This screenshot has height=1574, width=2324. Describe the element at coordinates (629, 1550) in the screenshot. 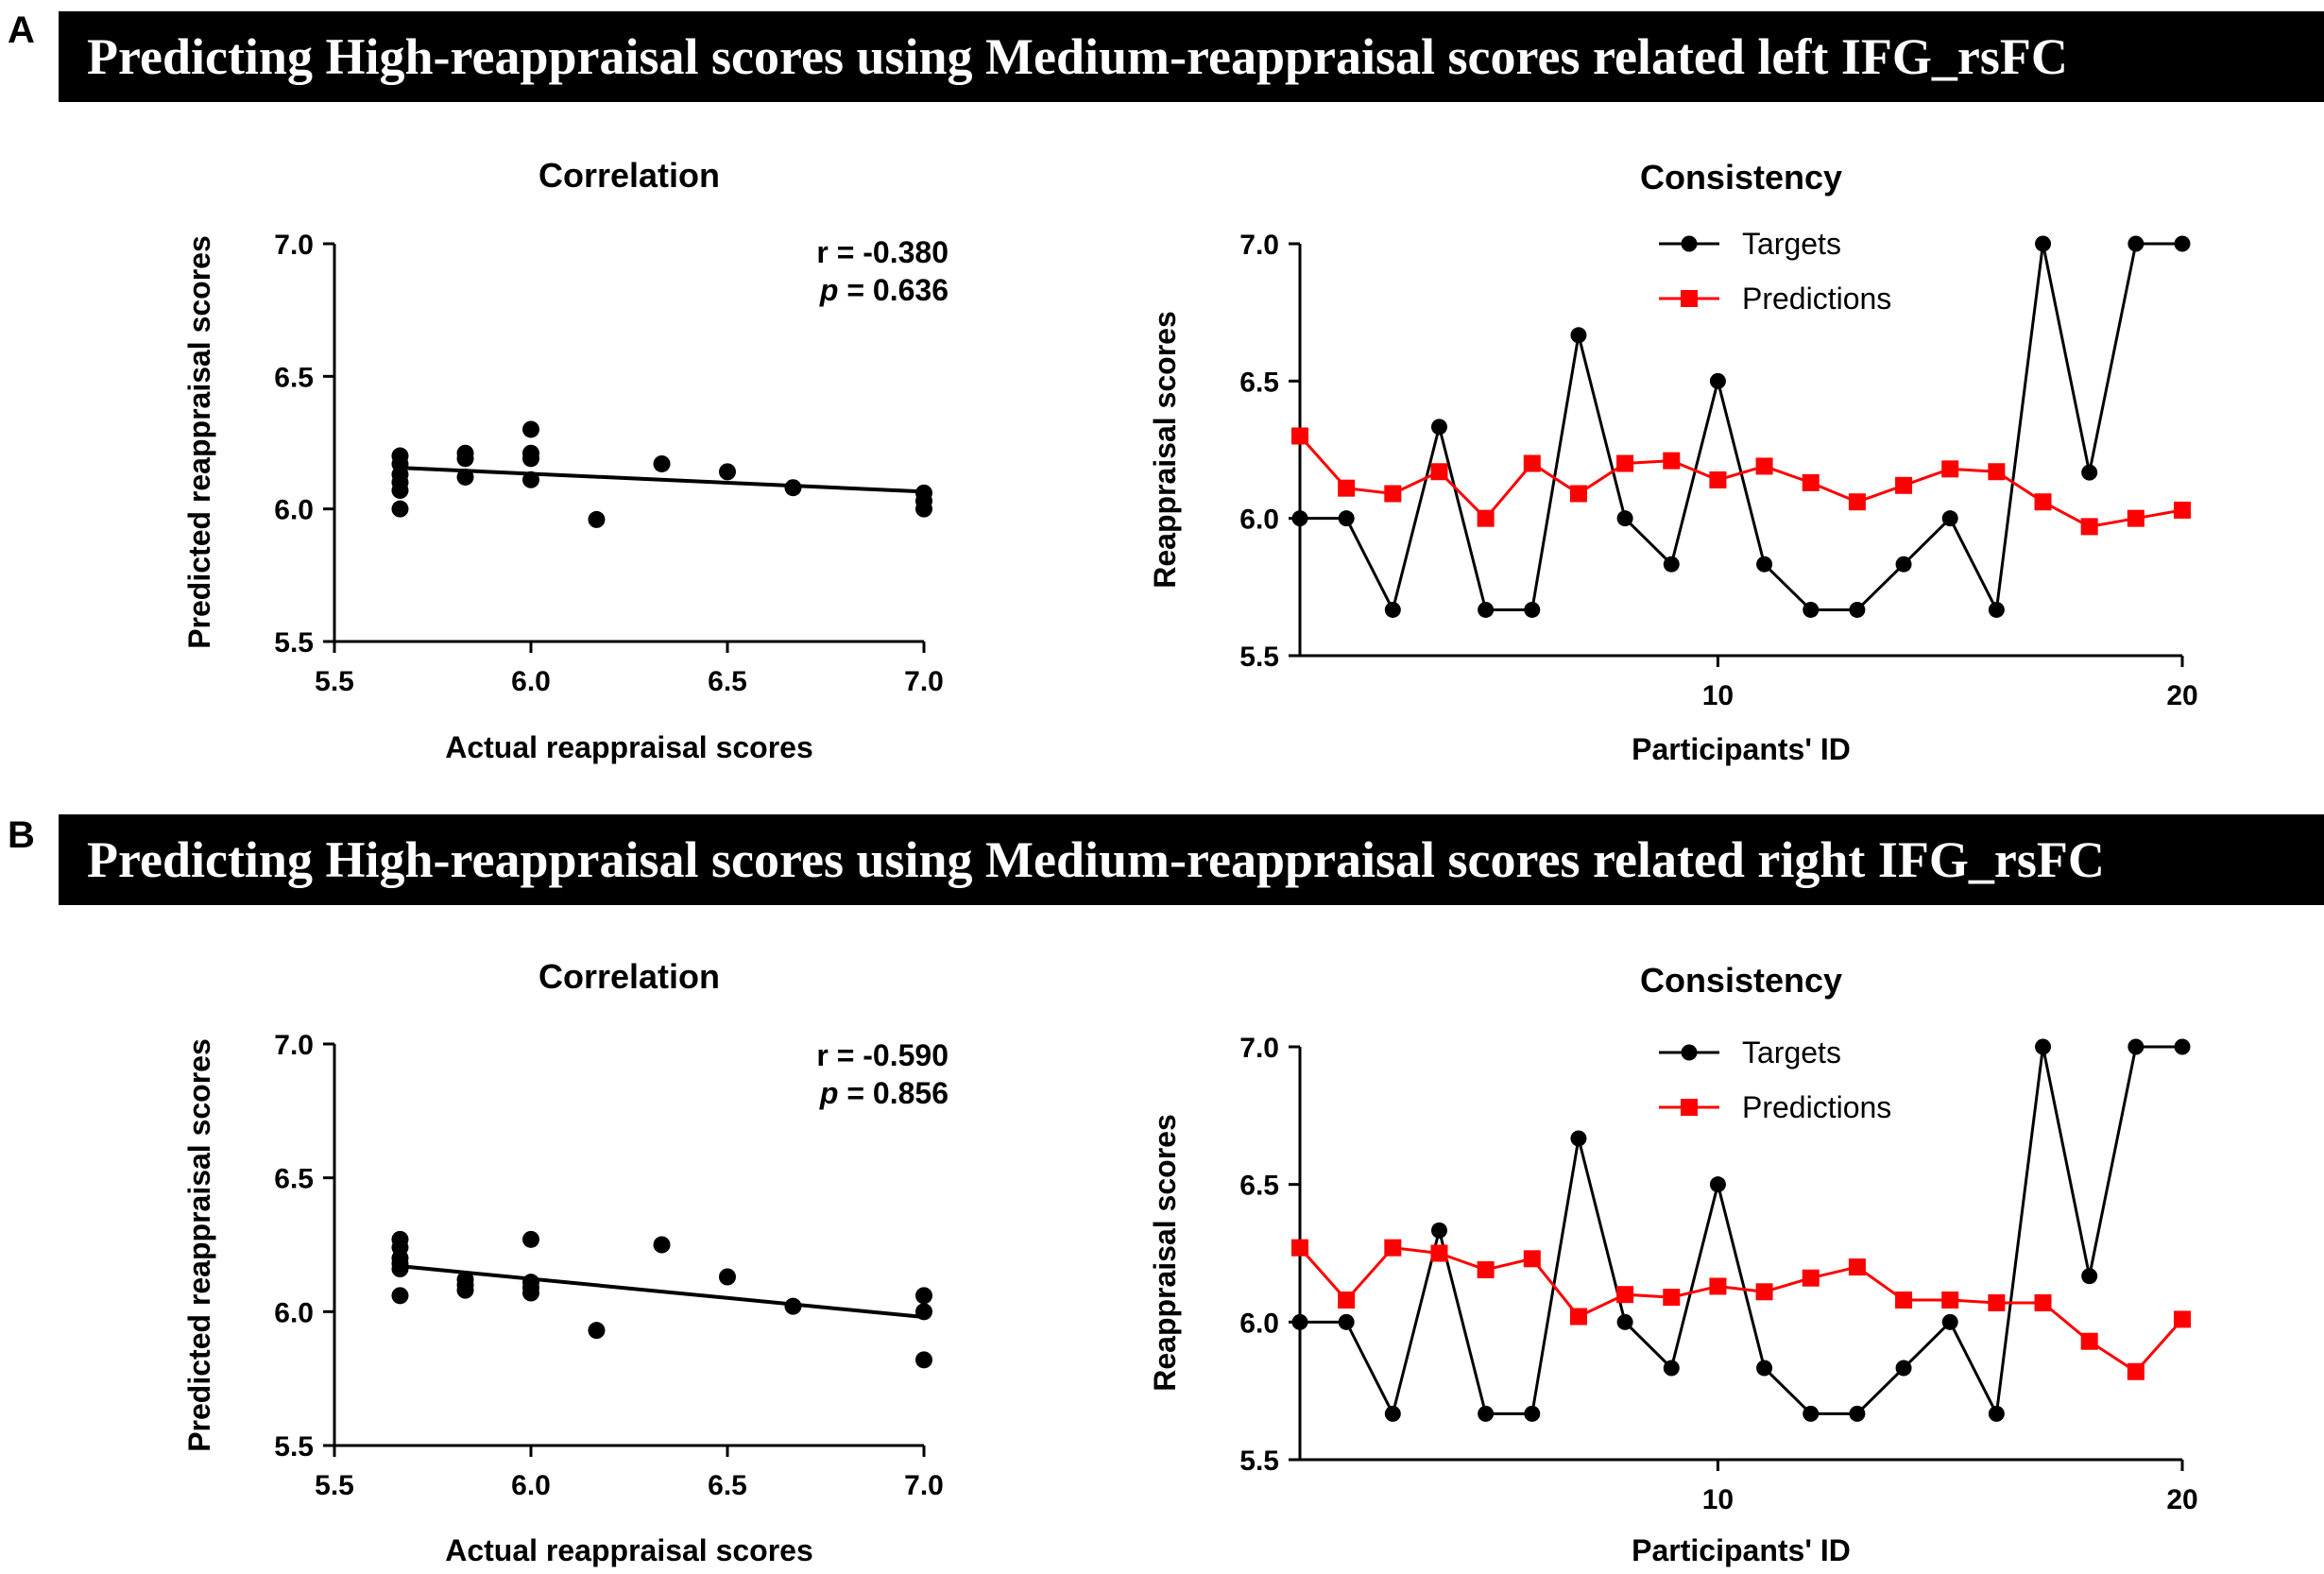

I see `chart-b-scatter-xlabel: Actual reappraisal scores` at that location.